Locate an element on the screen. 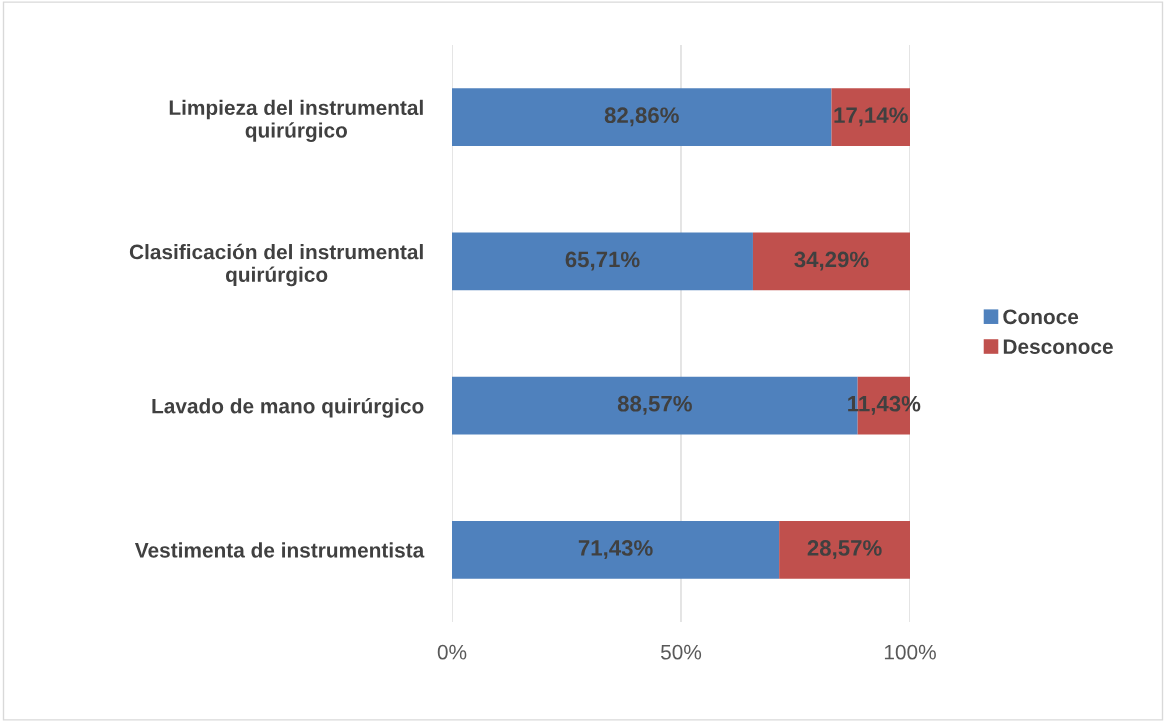  data-label: 17,14% is located at coordinates (871, 117).